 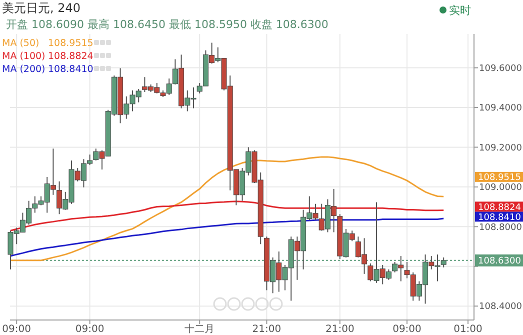 What do you see at coordinates (500, 307) in the screenshot?
I see `y-tick-label: 108.4000` at bounding box center [500, 307].